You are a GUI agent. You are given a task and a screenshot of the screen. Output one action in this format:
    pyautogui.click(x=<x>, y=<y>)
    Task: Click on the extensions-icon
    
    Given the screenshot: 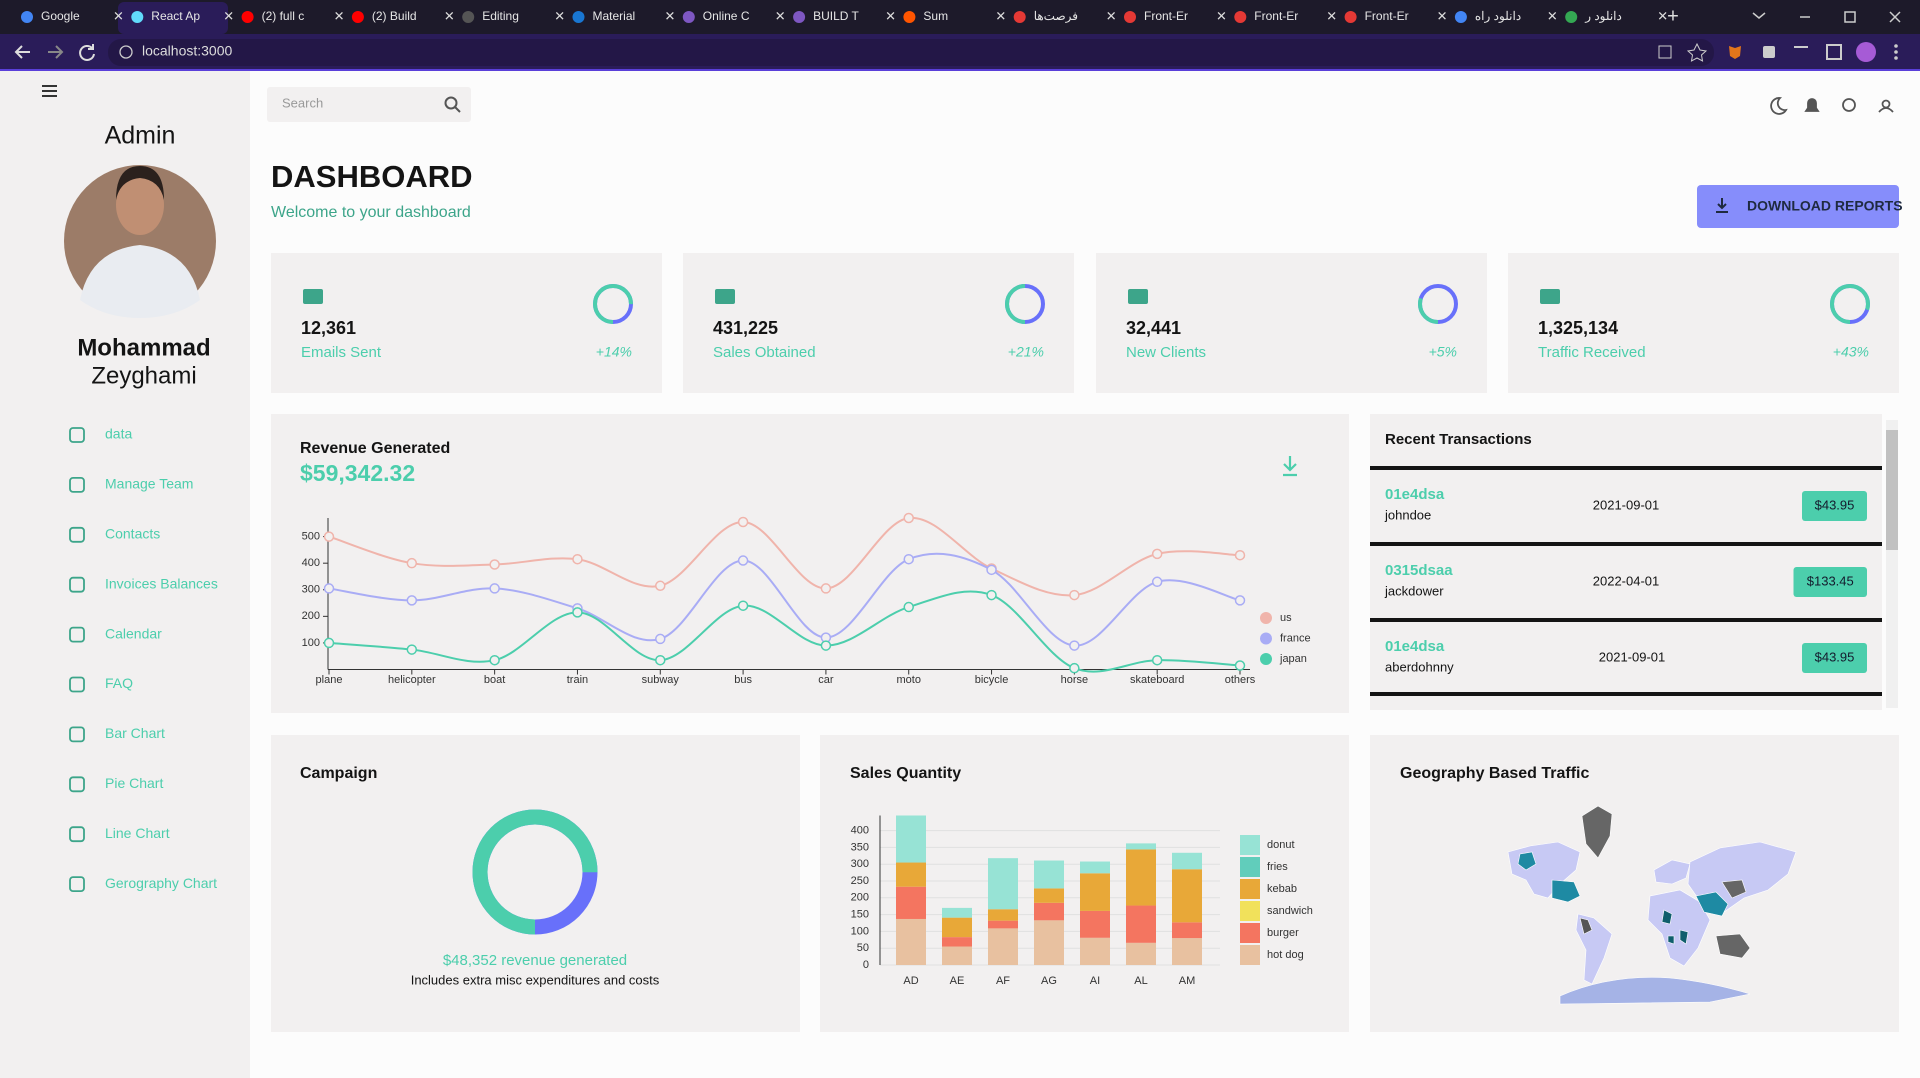 What is the action you would take?
    pyautogui.click(x=1769, y=52)
    